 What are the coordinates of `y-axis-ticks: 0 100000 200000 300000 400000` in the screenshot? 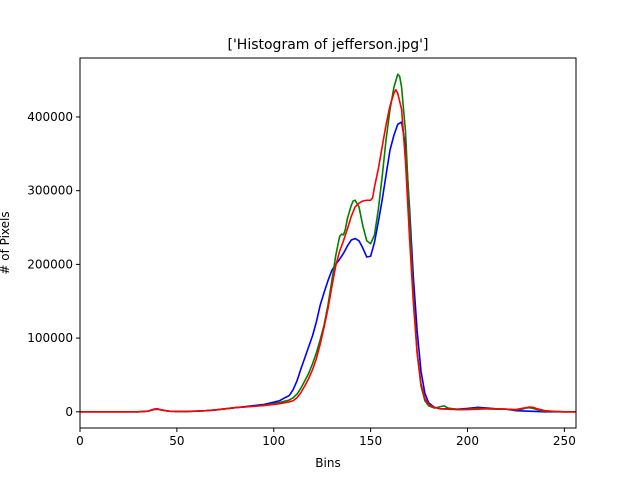 It's located at (53, 264).